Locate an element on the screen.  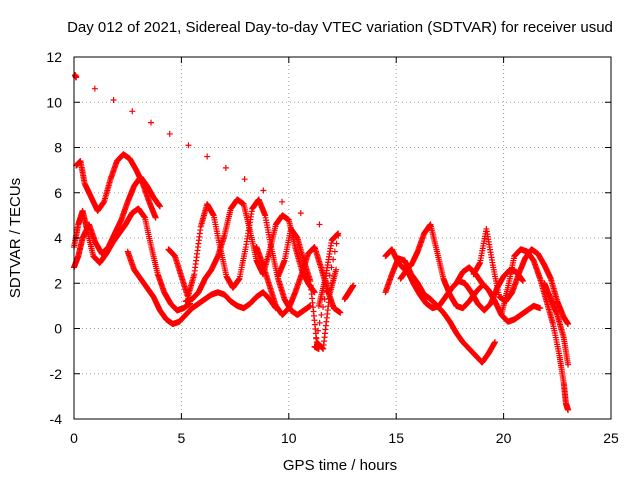
x-tick-label: 15 is located at coordinates (396, 438).